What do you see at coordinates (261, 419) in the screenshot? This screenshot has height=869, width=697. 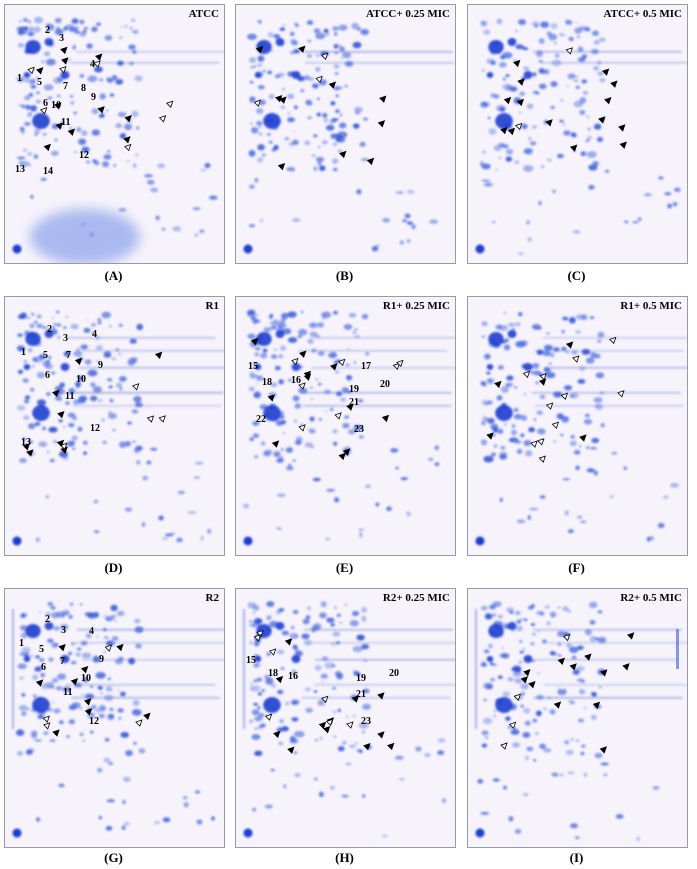 I see `spot-label: 22` at bounding box center [261, 419].